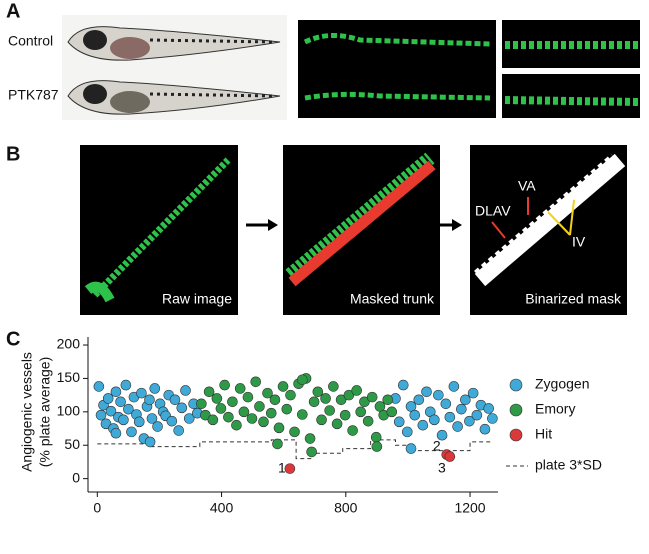 This screenshot has height=554, width=649. What do you see at coordinates (13, 154) in the screenshot?
I see `panel-label: B` at bounding box center [13, 154].